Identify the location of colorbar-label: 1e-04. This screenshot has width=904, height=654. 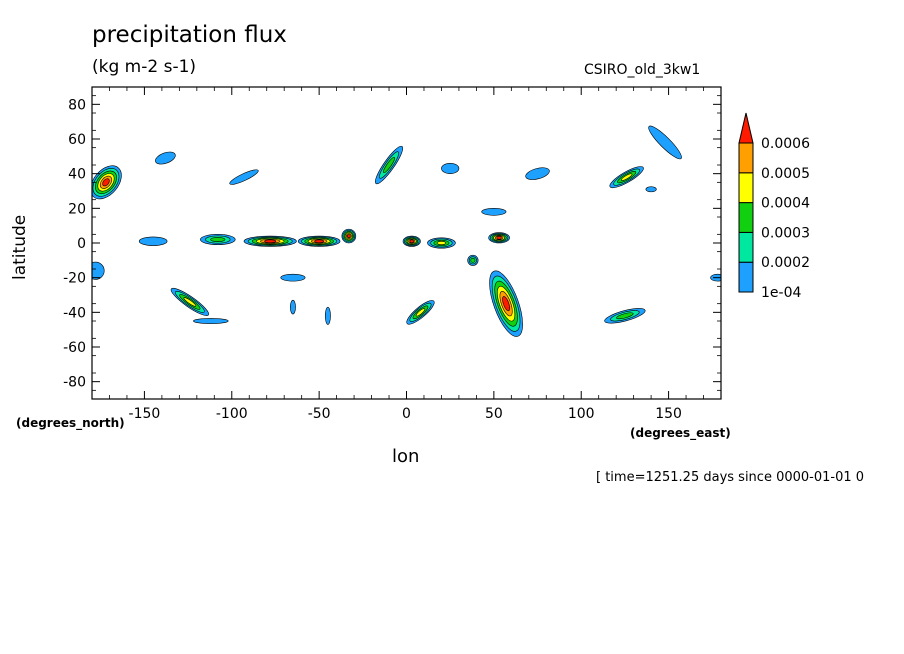
(781, 293).